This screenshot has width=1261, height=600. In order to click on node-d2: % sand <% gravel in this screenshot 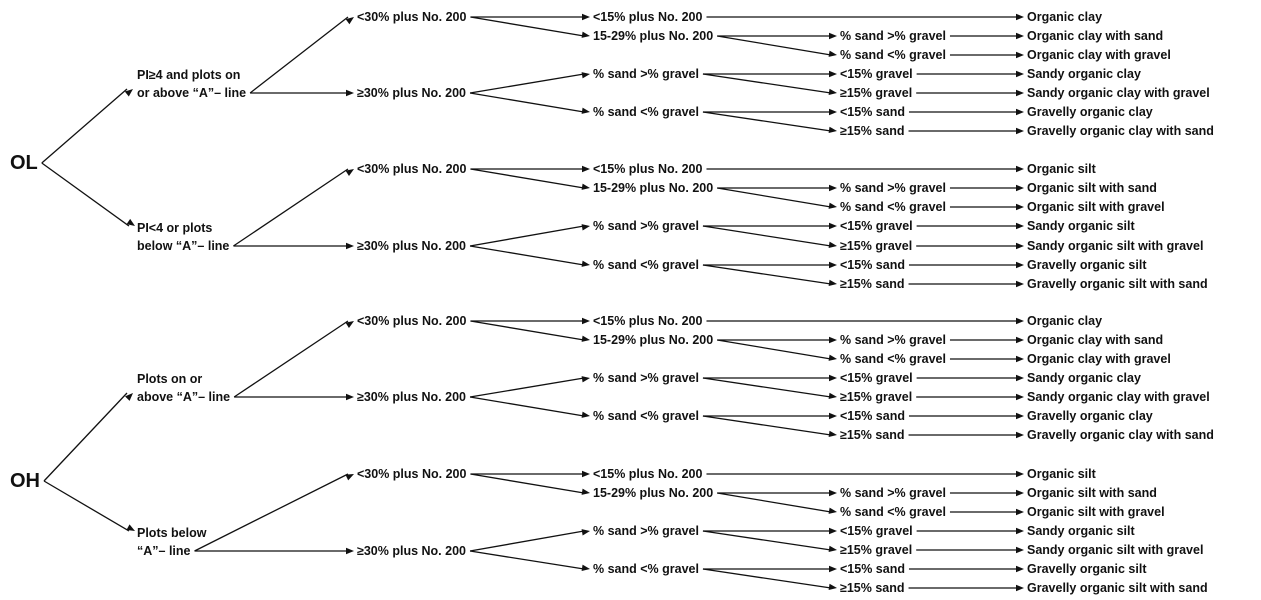, I will do `click(893, 55)`.